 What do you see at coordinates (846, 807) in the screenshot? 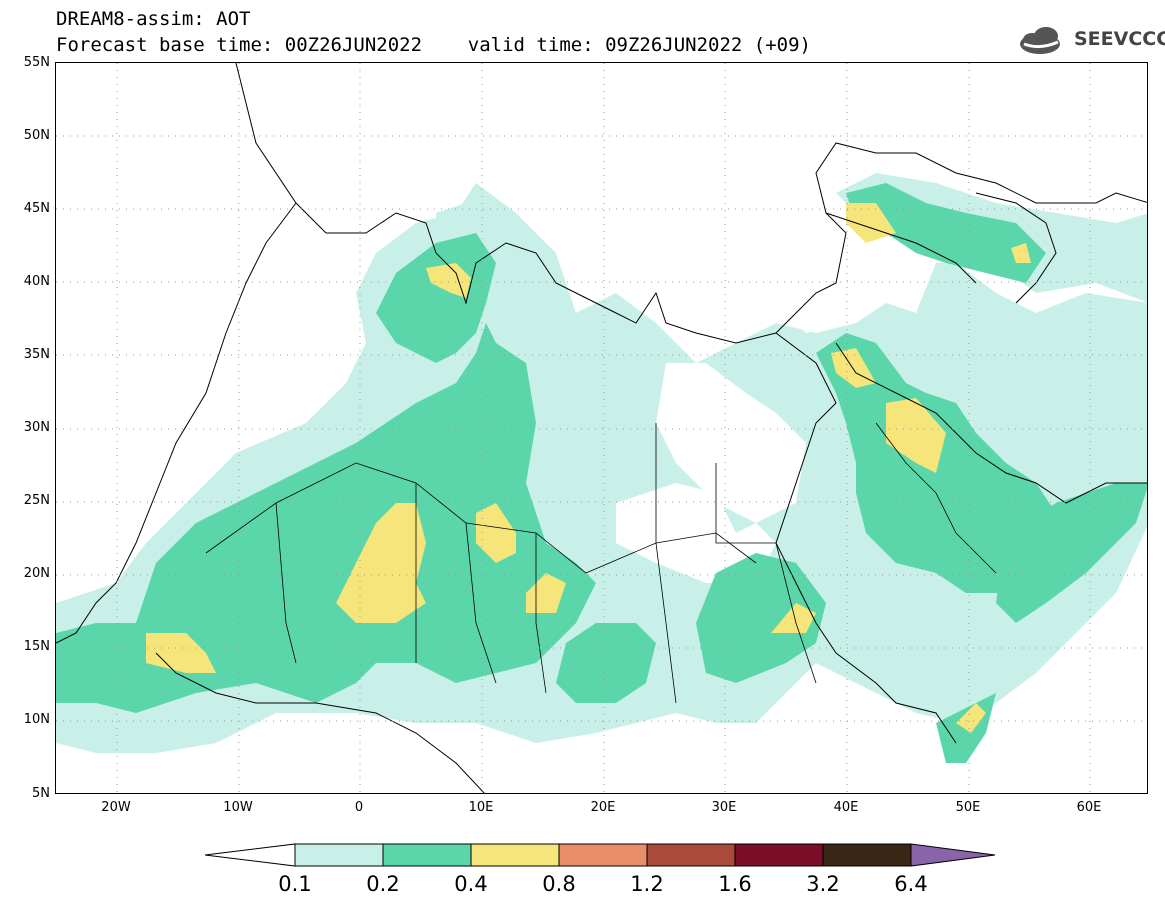
I see `lon-label: 40E` at bounding box center [846, 807].